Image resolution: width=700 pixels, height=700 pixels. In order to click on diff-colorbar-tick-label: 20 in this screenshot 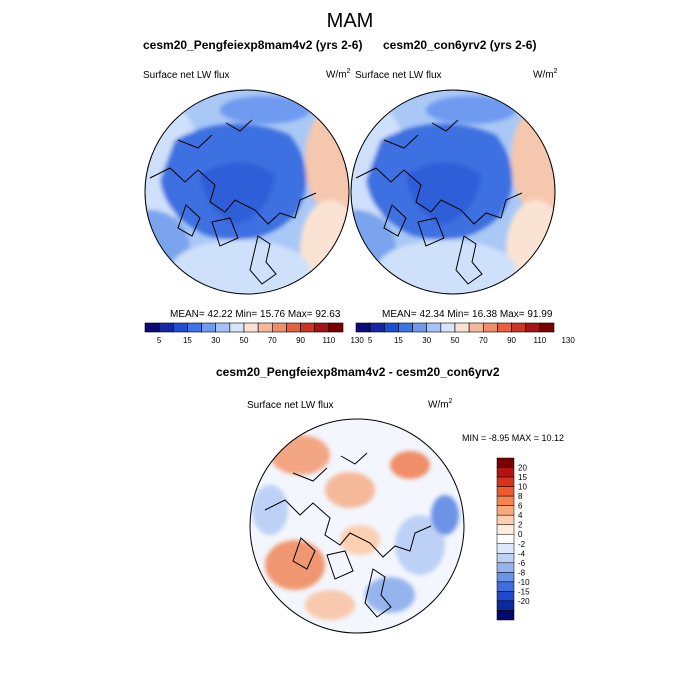, I will do `click(522, 468)`.